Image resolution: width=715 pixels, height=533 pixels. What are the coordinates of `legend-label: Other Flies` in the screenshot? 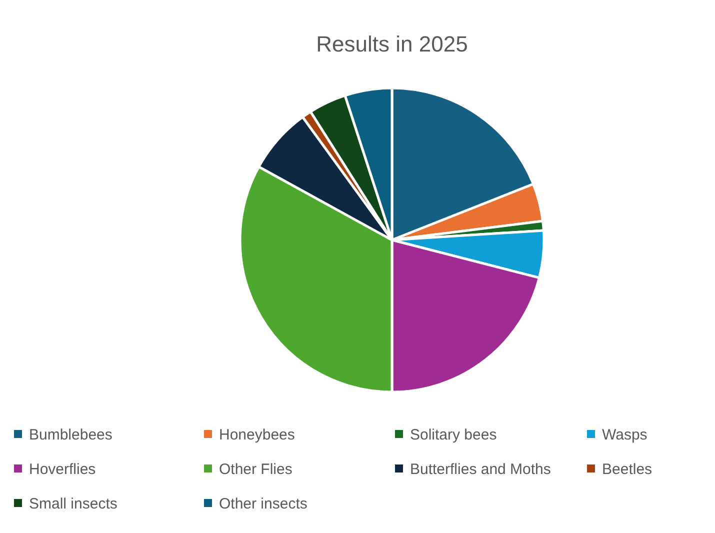 It's located at (255, 469).